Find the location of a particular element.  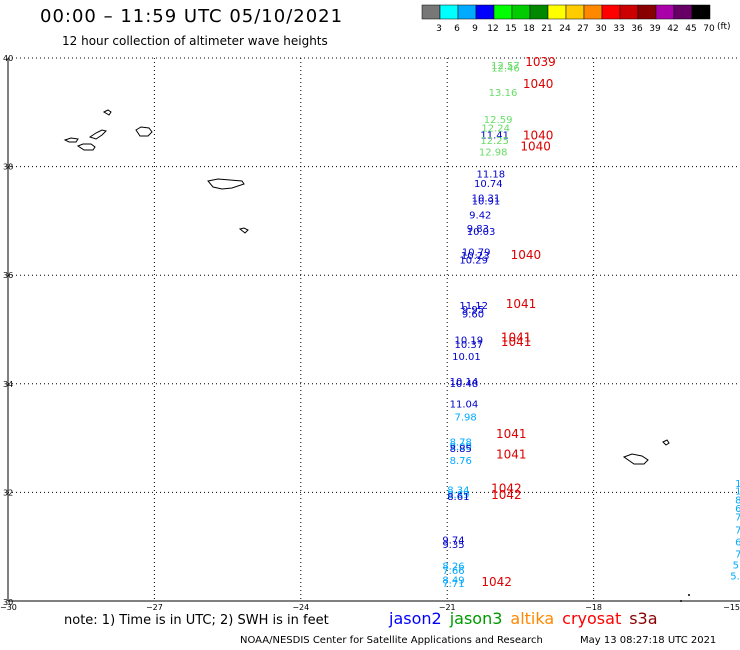

satellite-legend: jason2 jason3 altika cryosat s3a is located at coordinates (527, 618).